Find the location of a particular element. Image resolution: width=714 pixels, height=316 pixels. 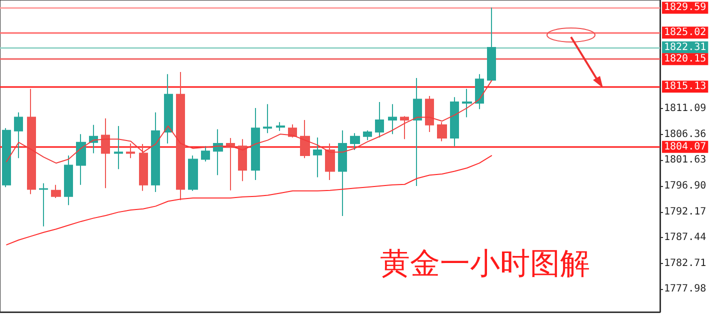

y-tick-label: 1811.09 is located at coordinates (685, 108).